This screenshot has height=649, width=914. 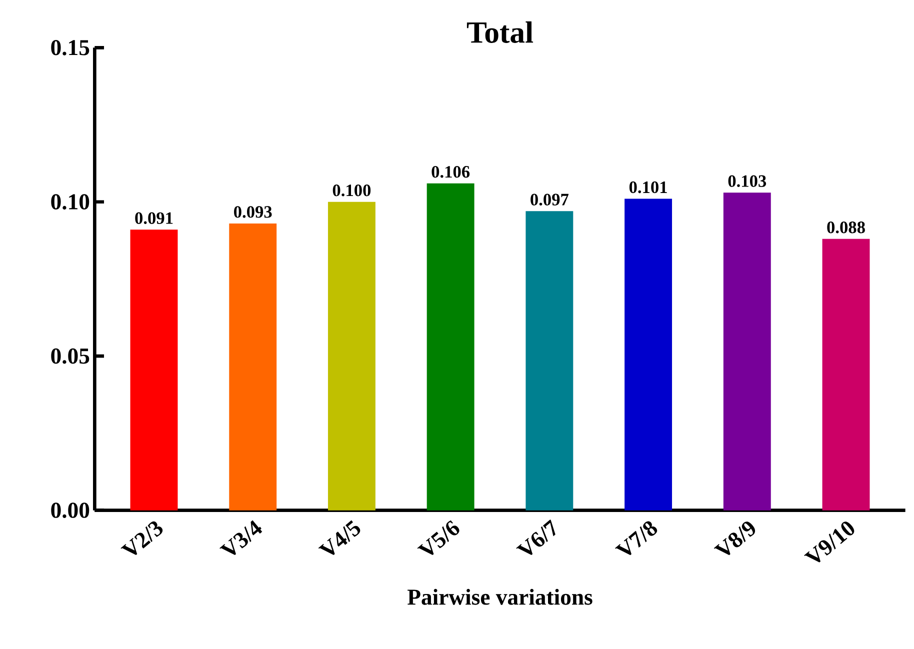 I want to click on y-tick-label: 0.15, so click(x=70, y=48).